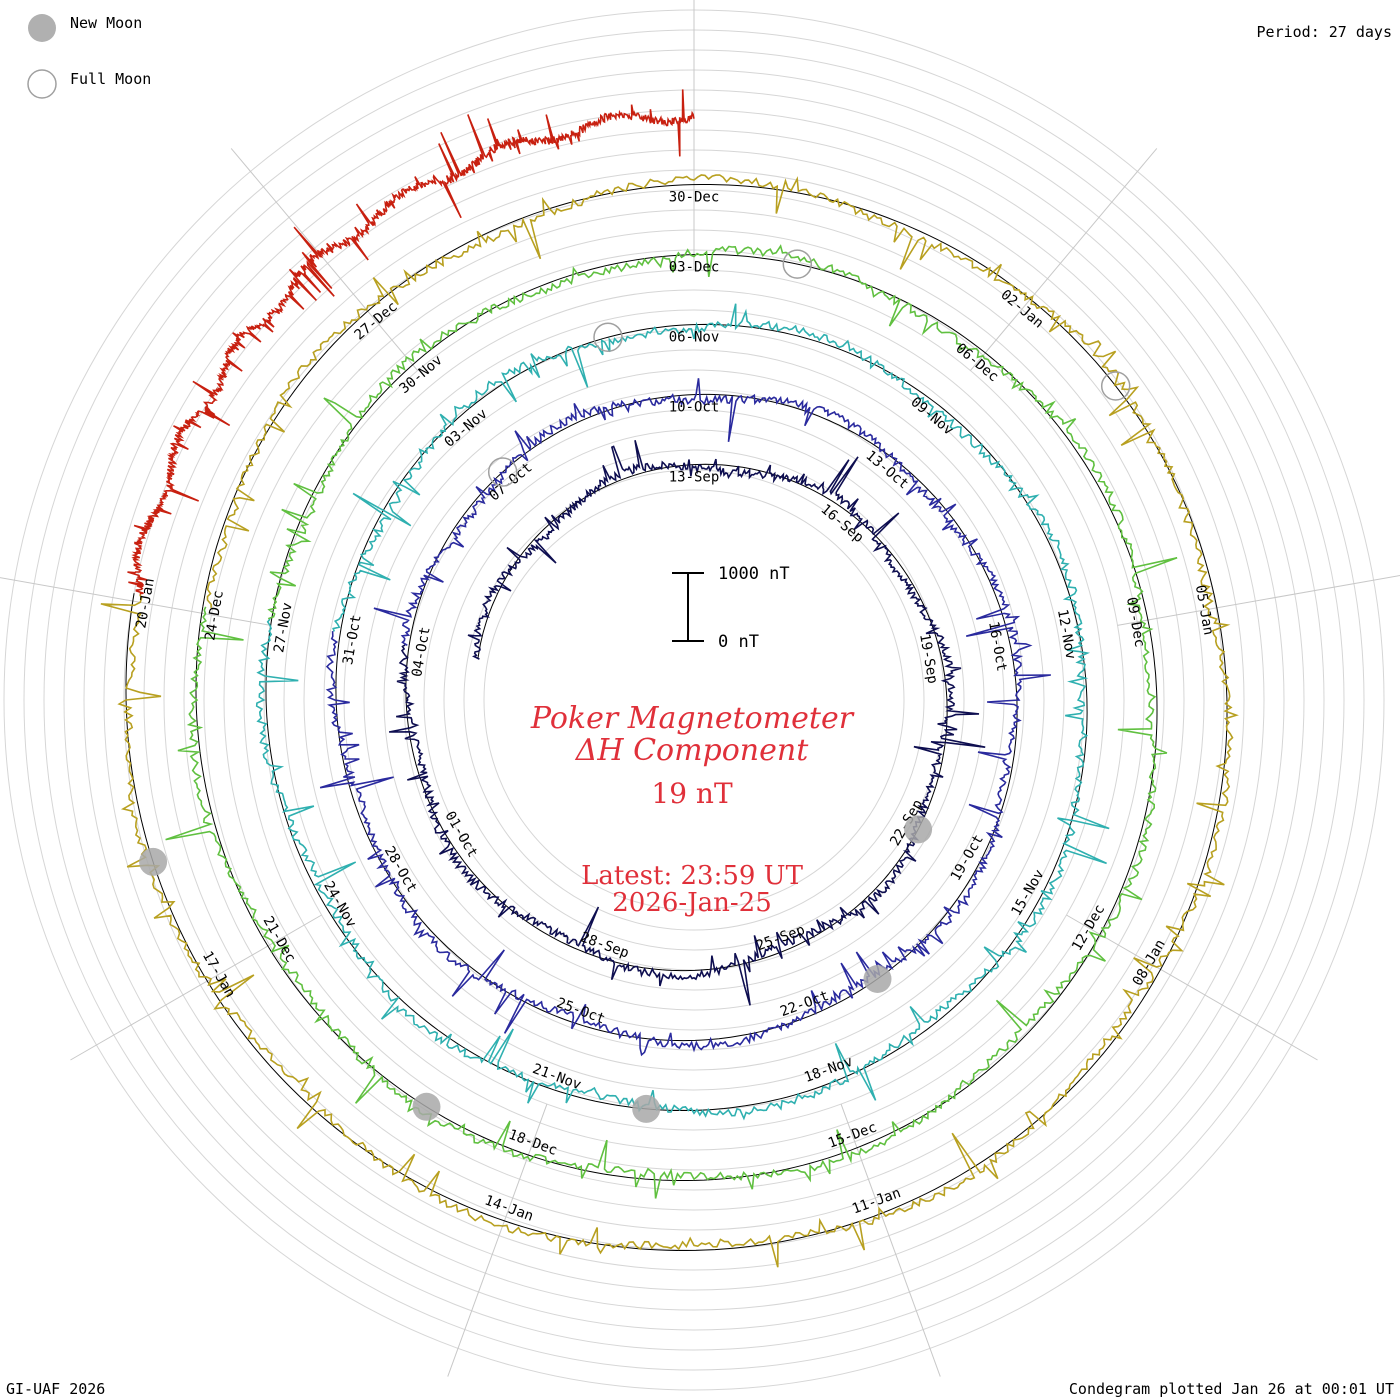 This screenshot has width=1400, height=1400. What do you see at coordinates (421, 374) in the screenshot?
I see `date-tick-label: 30-Nov` at bounding box center [421, 374].